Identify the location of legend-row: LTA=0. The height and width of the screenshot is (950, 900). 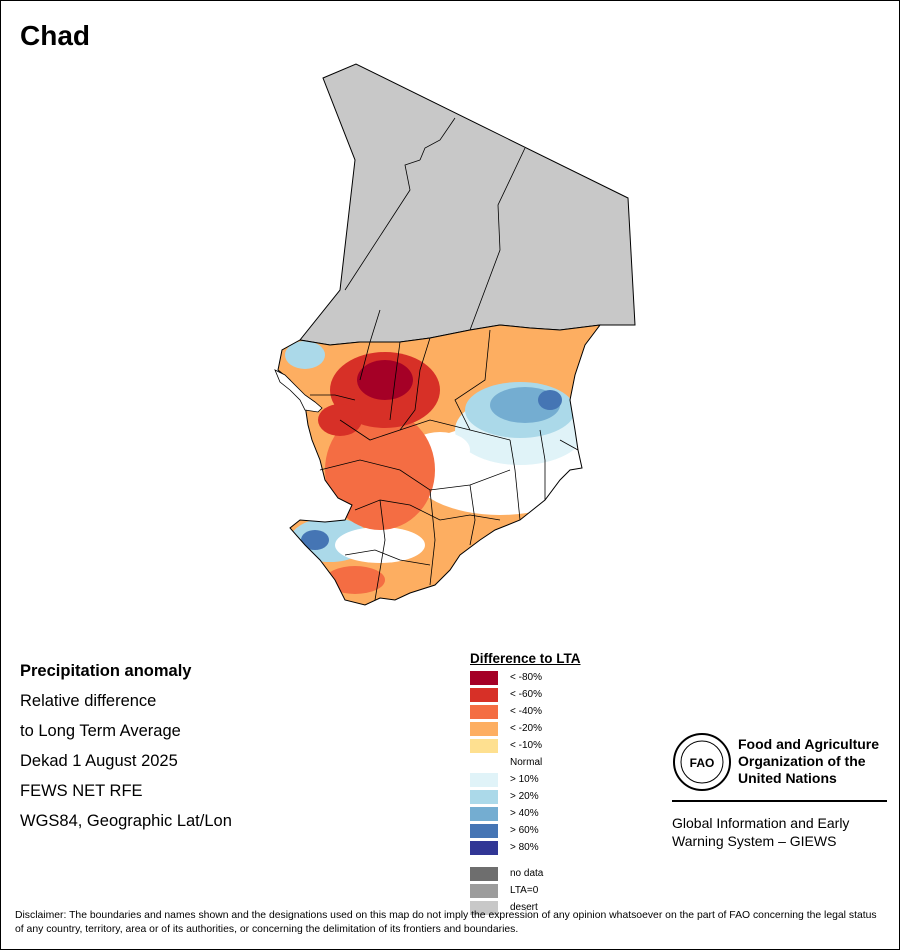
(525, 892).